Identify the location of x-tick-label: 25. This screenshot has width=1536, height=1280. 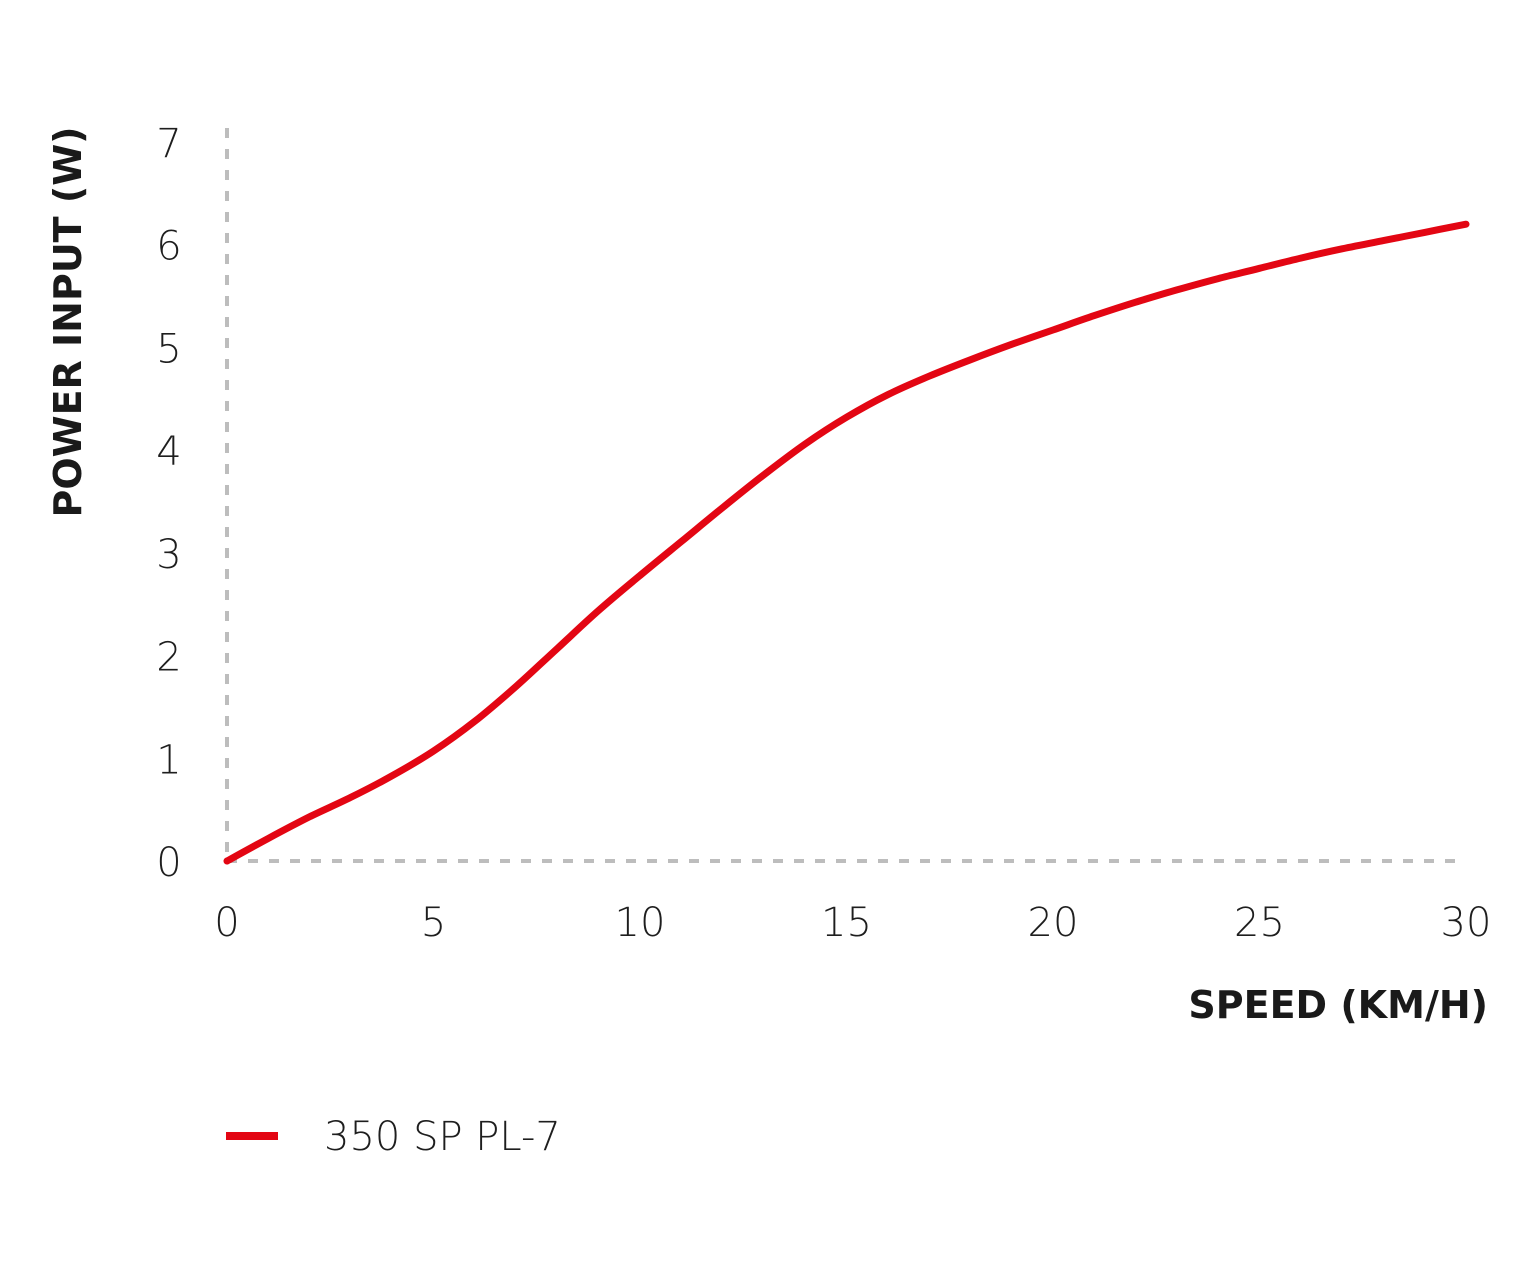
(1259, 923).